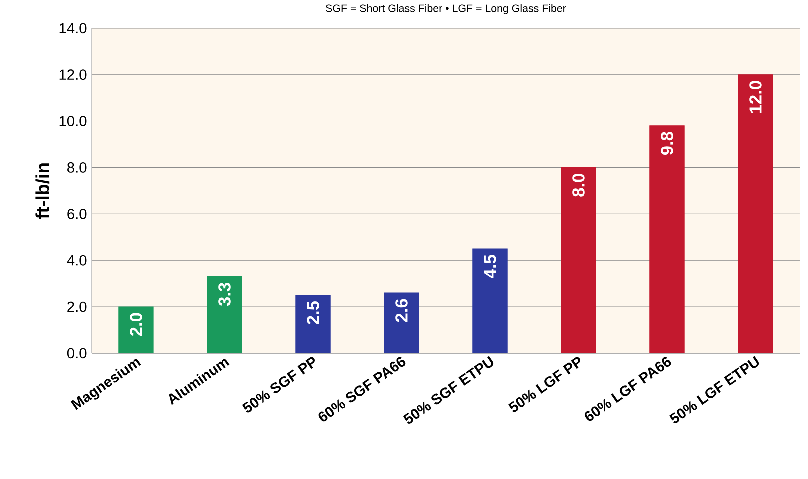  Describe the element at coordinates (77, 307) in the screenshot. I see `y-tick-label: 2.0` at that location.